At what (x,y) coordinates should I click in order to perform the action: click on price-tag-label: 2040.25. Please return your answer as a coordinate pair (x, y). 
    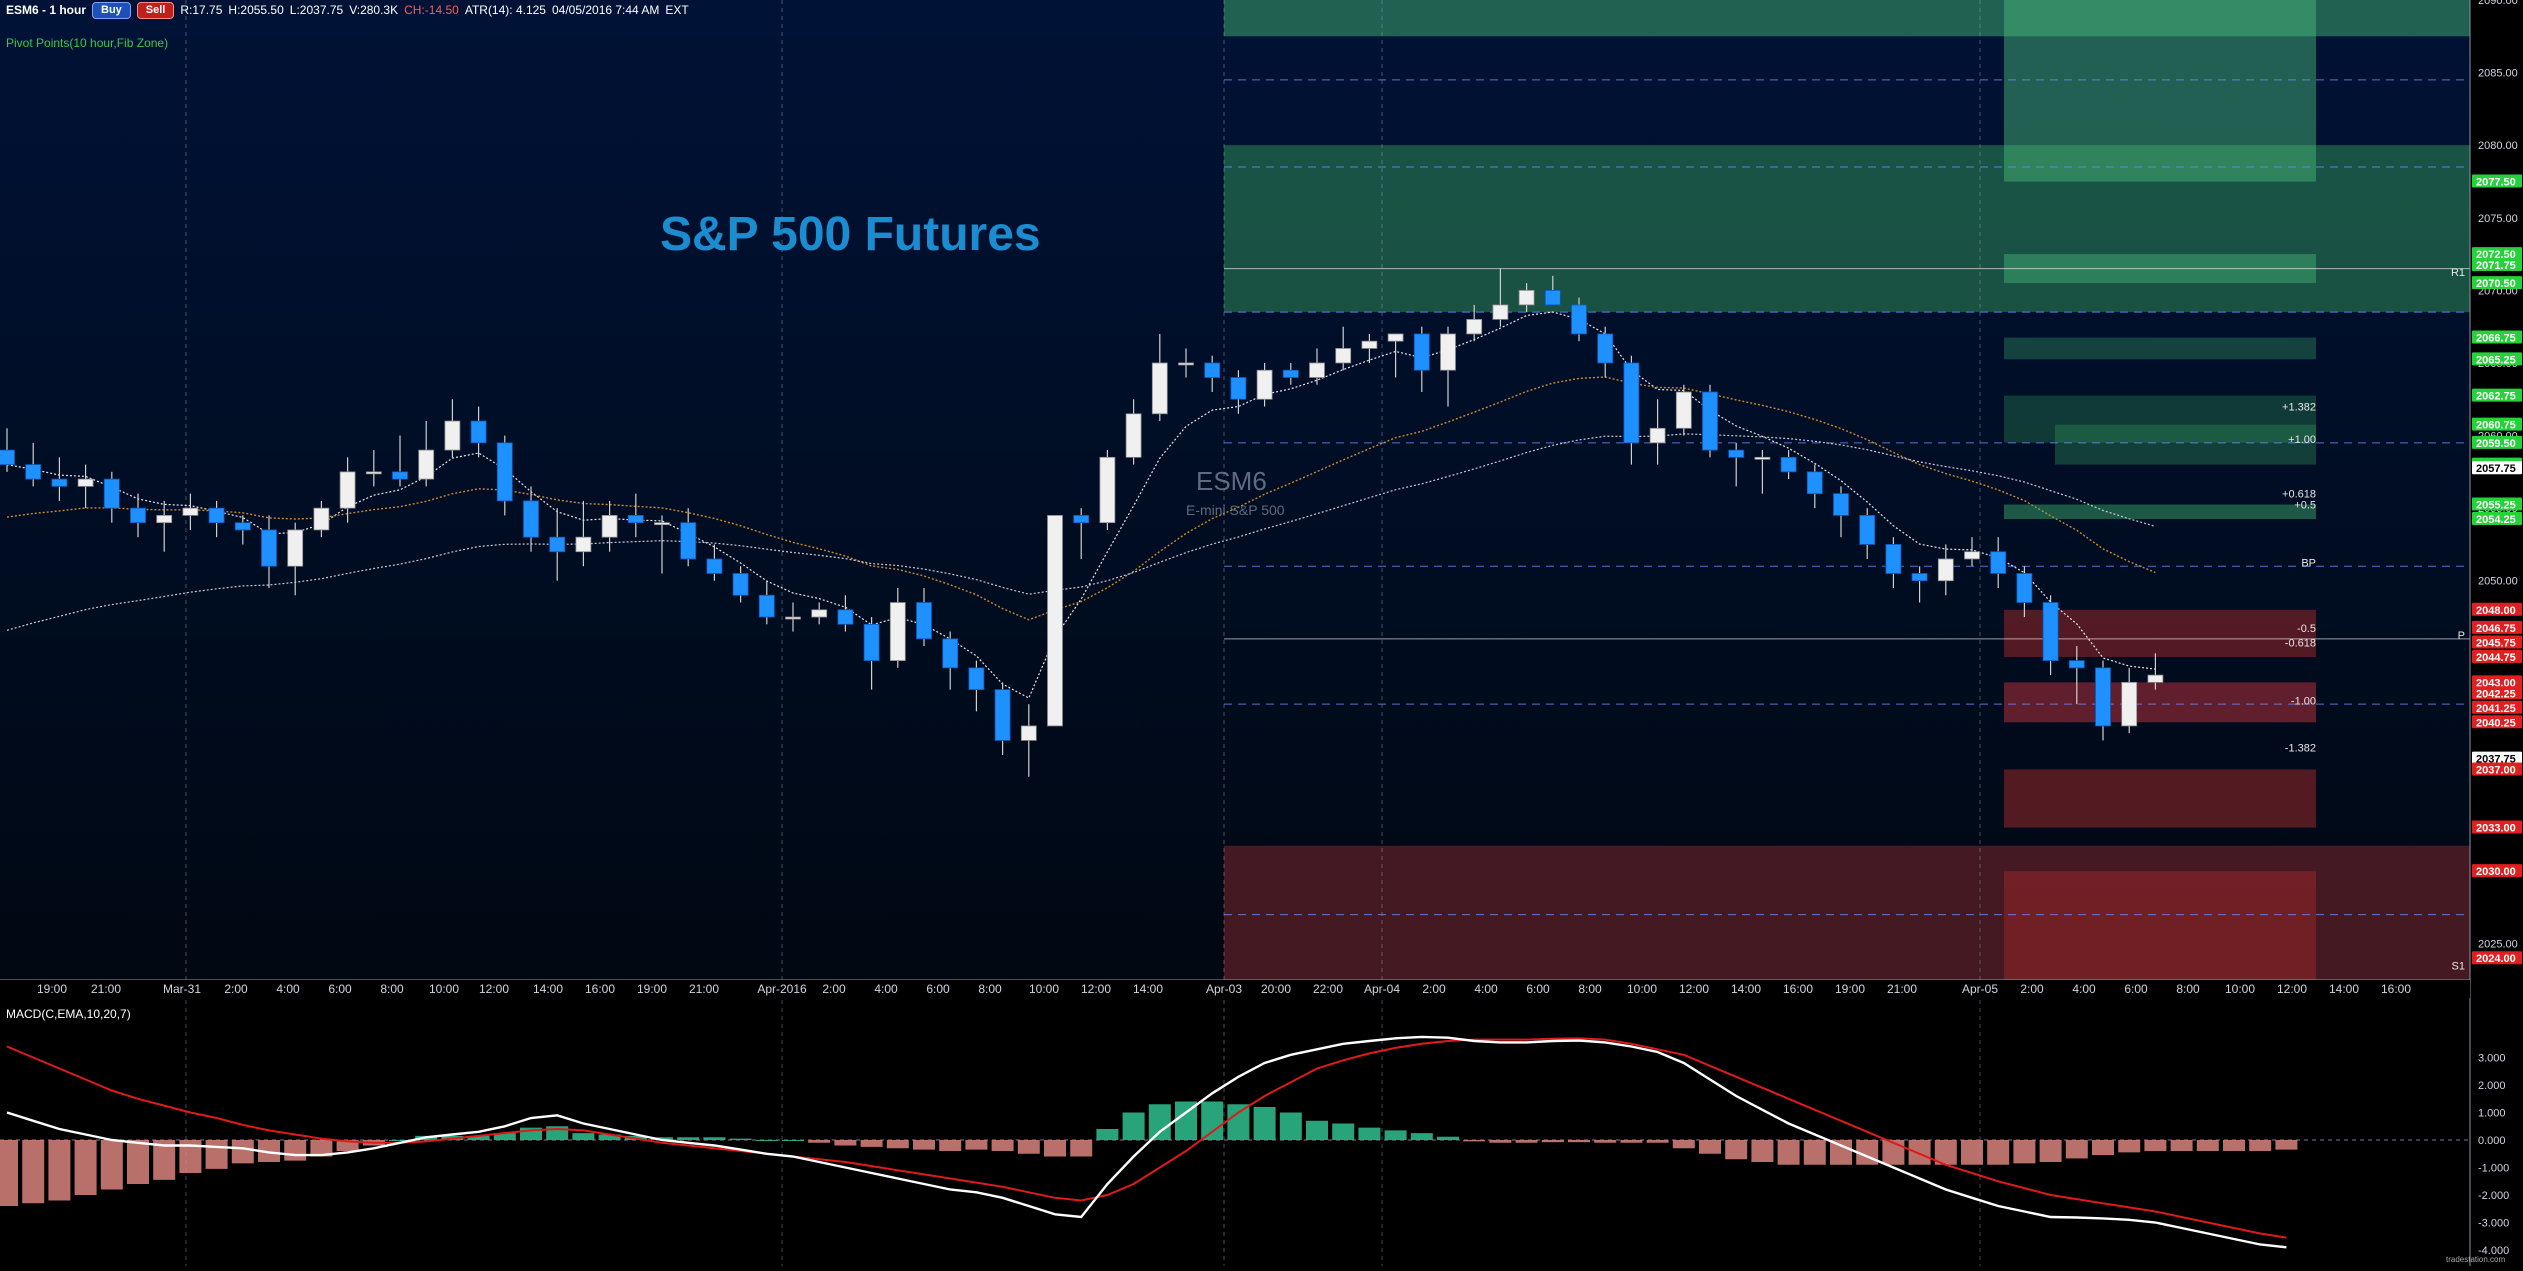
    Looking at the image, I should click on (2496, 723).